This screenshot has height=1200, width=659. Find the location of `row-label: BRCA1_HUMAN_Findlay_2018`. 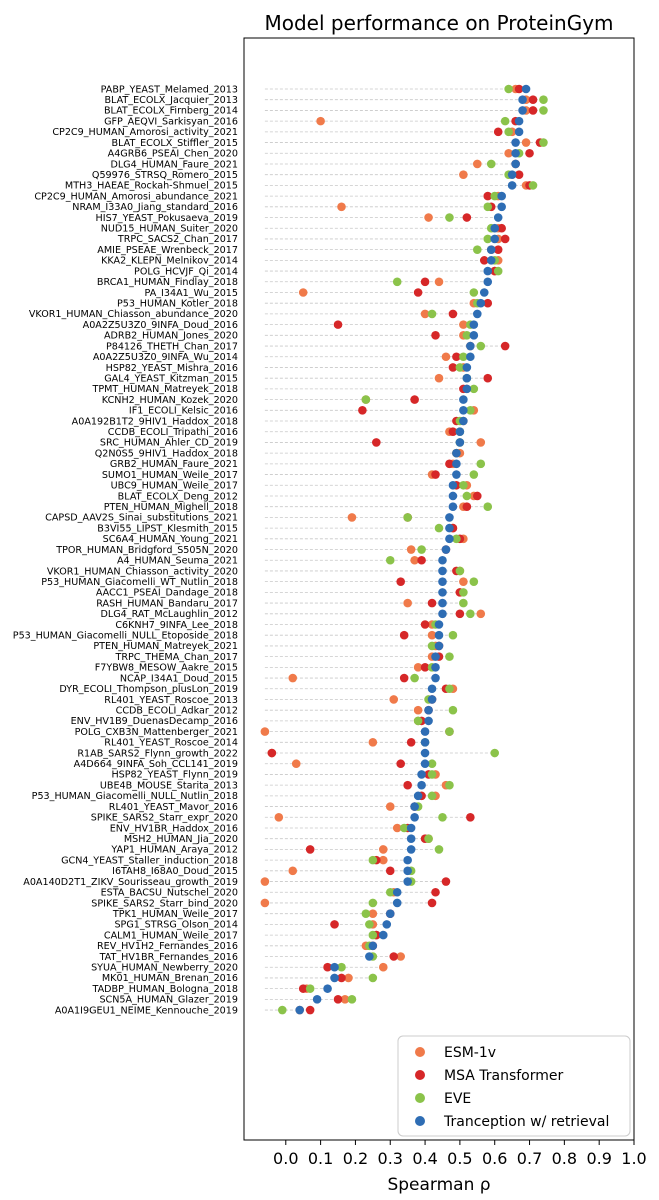

row-label: BRCA1_HUMAN_Findlay_2018 is located at coordinates (167, 282).